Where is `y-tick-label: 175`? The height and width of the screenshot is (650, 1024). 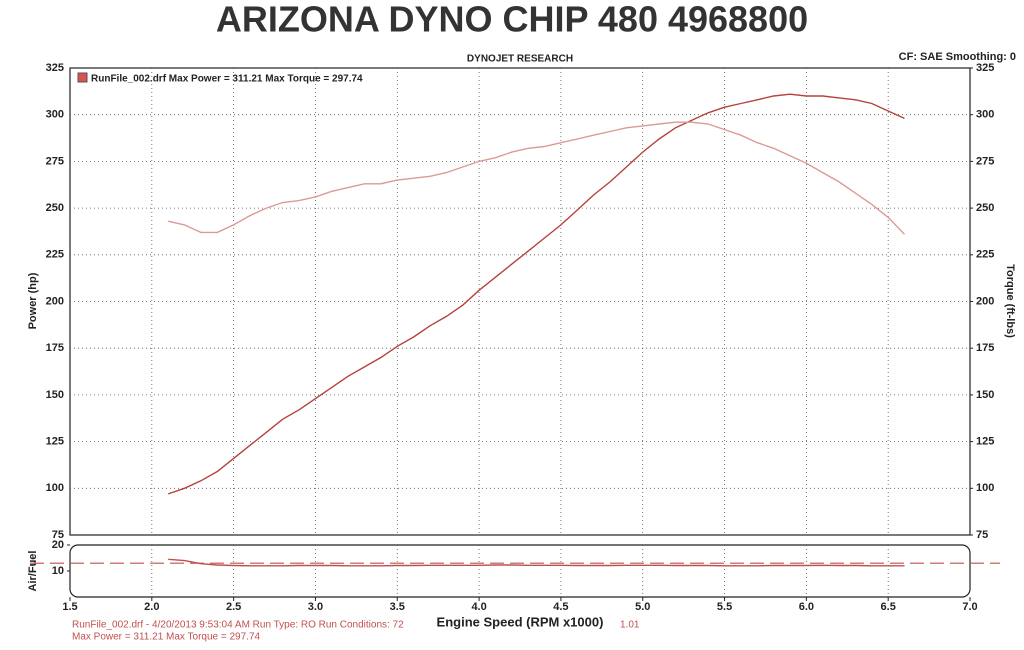 y-tick-label: 175 is located at coordinates (55, 348).